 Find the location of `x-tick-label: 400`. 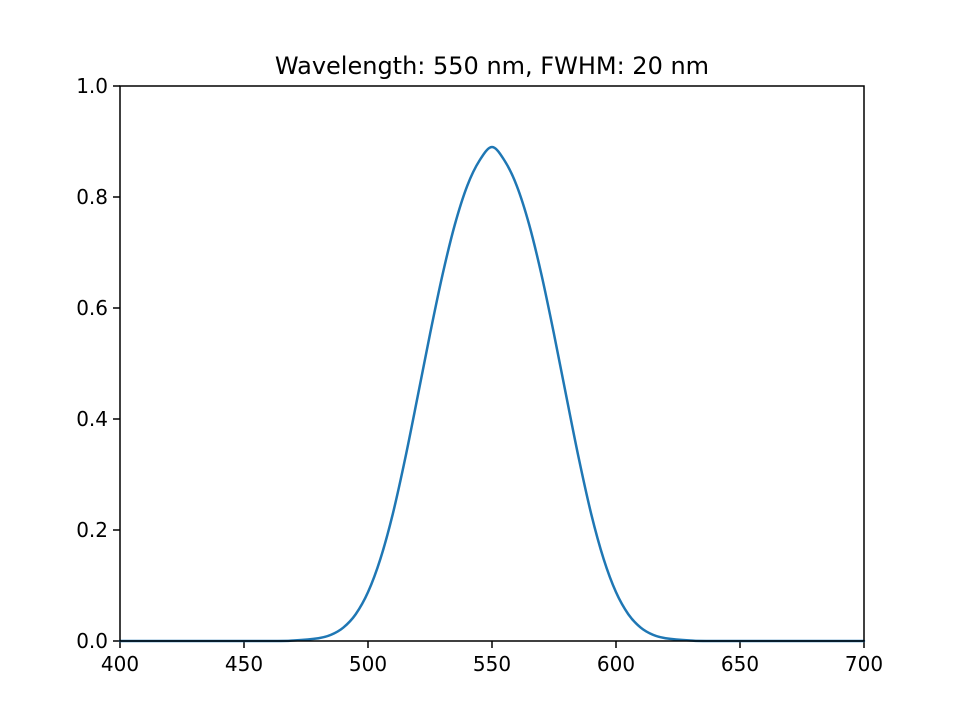

x-tick-label: 400 is located at coordinates (120, 664).